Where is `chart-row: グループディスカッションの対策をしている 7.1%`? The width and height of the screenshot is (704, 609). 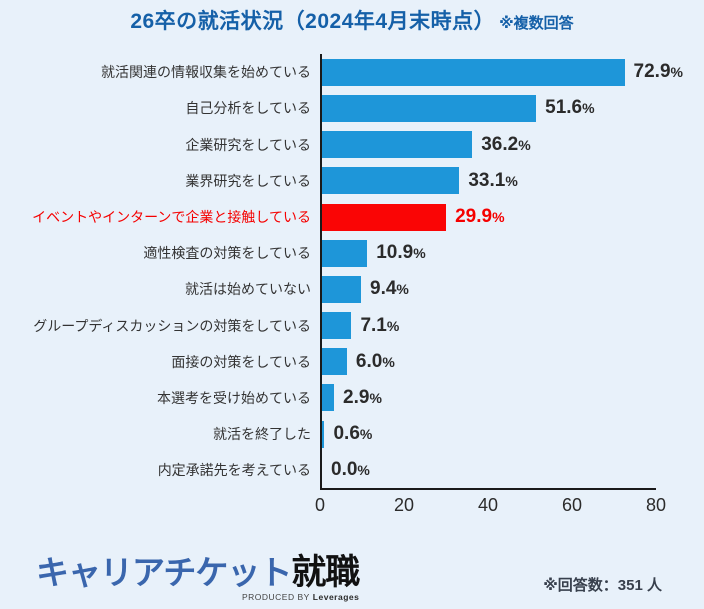 chart-row: グループディスカッションの対策をしている 7.1% is located at coordinates (352, 325).